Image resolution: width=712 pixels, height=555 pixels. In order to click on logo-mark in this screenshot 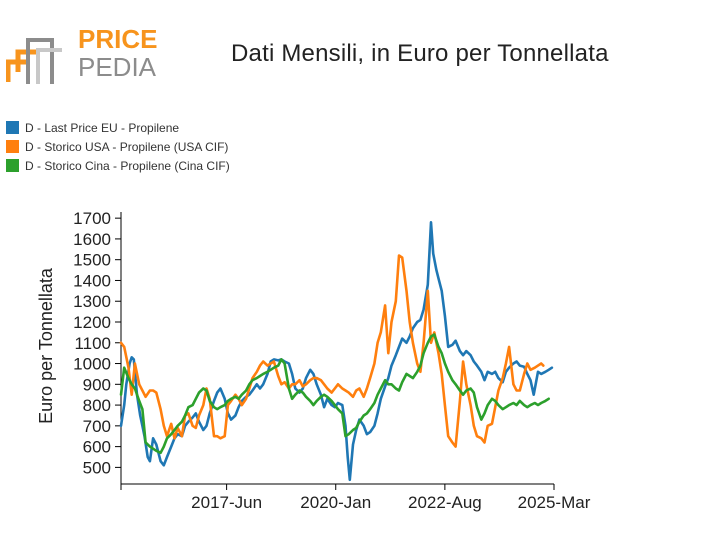, I will do `click(34, 61)`.